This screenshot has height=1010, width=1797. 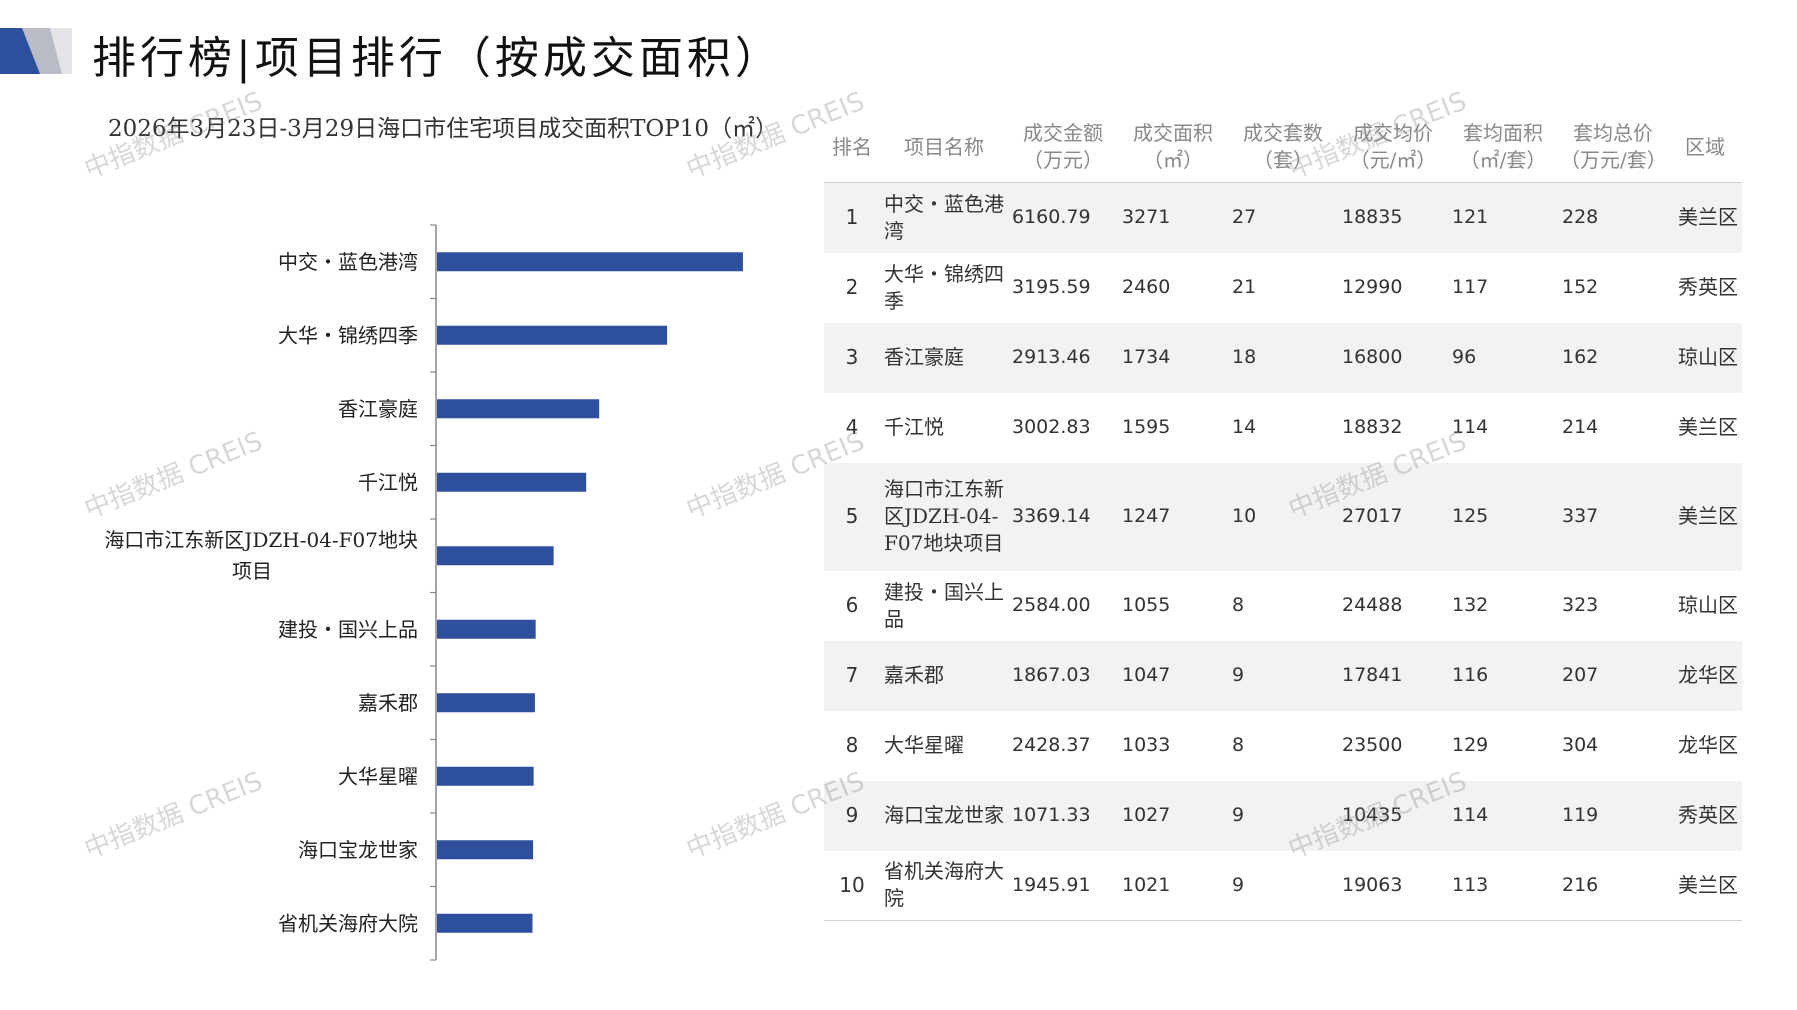 I want to click on cell-units: 27, so click(x=1244, y=217).